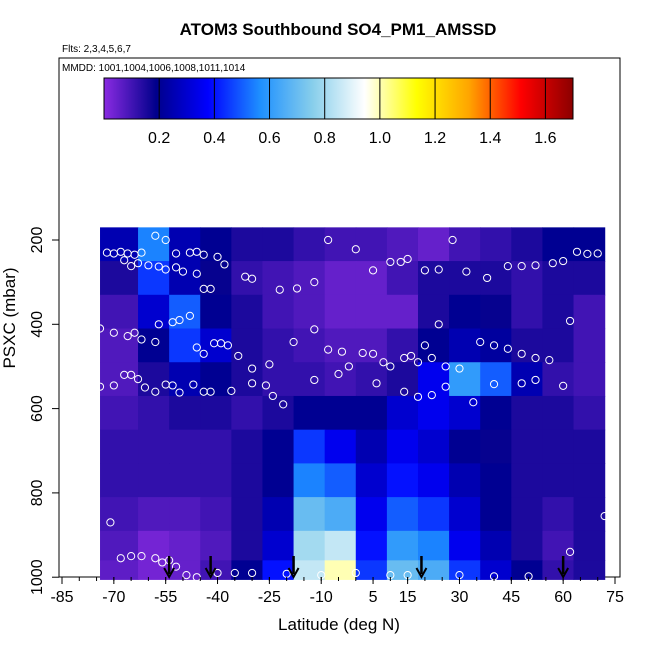 Image resolution: width=650 pixels, height=650 pixels. Describe the element at coordinates (169, 568) in the screenshot. I see `profile-arrow` at that location.